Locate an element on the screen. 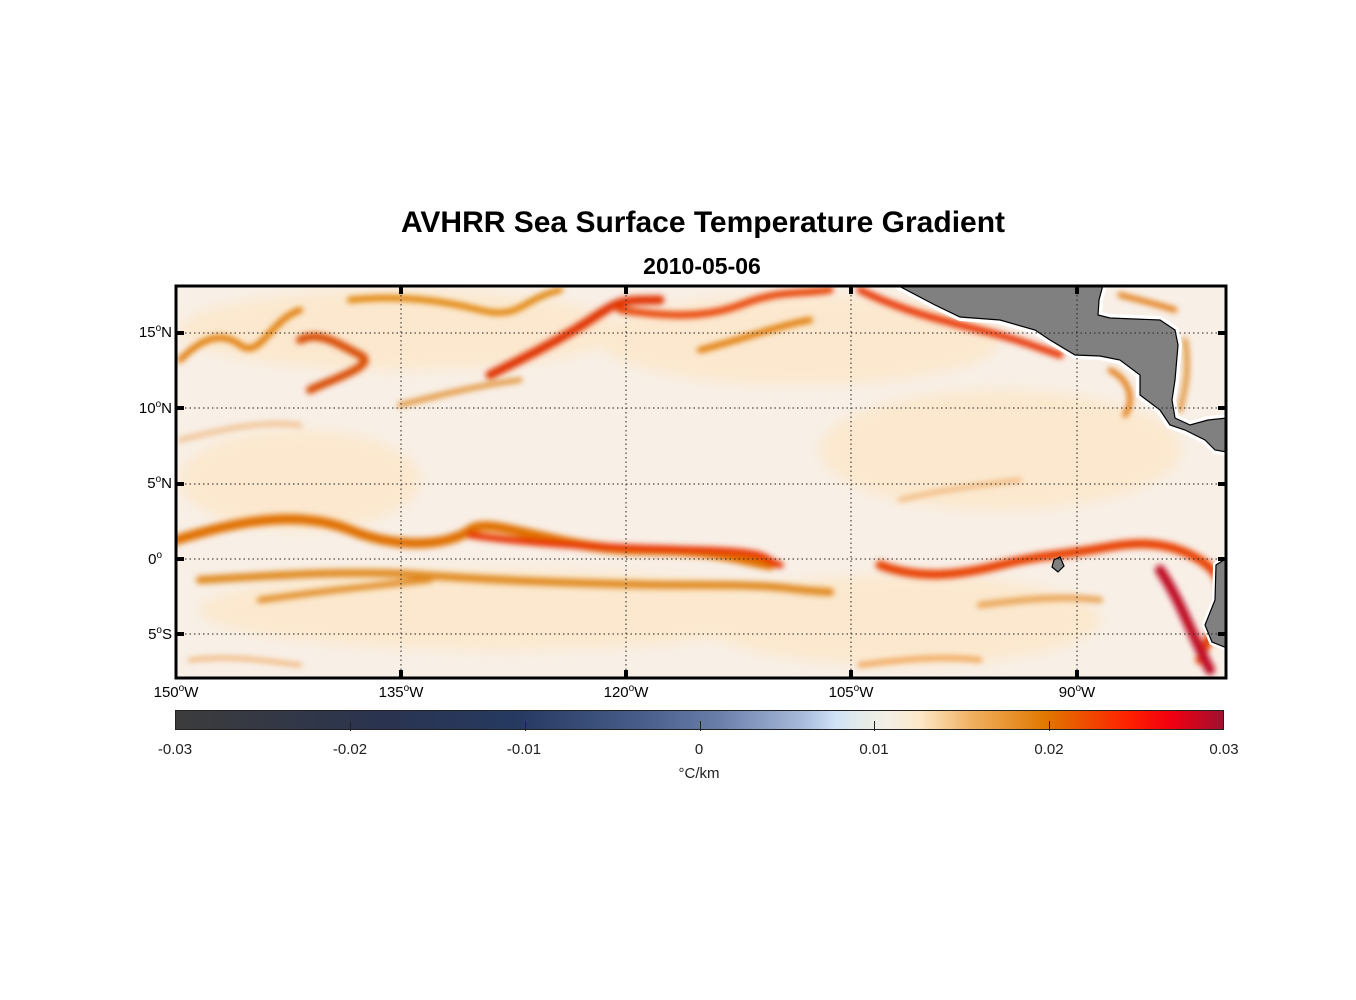 The width and height of the screenshot is (1356, 1000). colorbar-tick-label: -0.01 is located at coordinates (524, 749).